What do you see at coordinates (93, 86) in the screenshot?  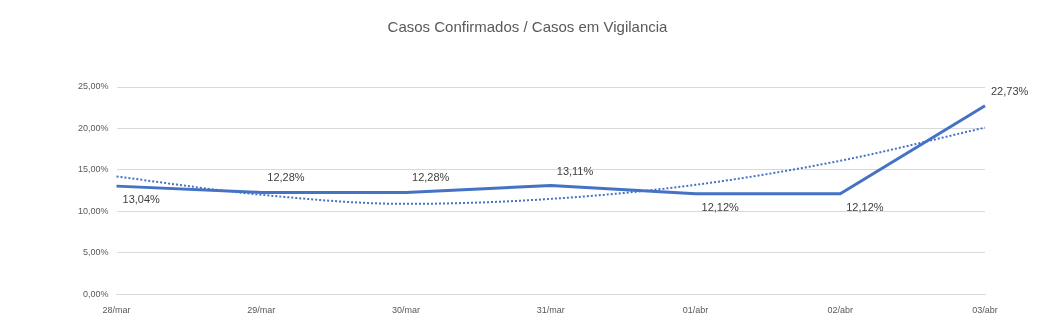 I see `y-tick-label: 25,00%` at bounding box center [93, 86].